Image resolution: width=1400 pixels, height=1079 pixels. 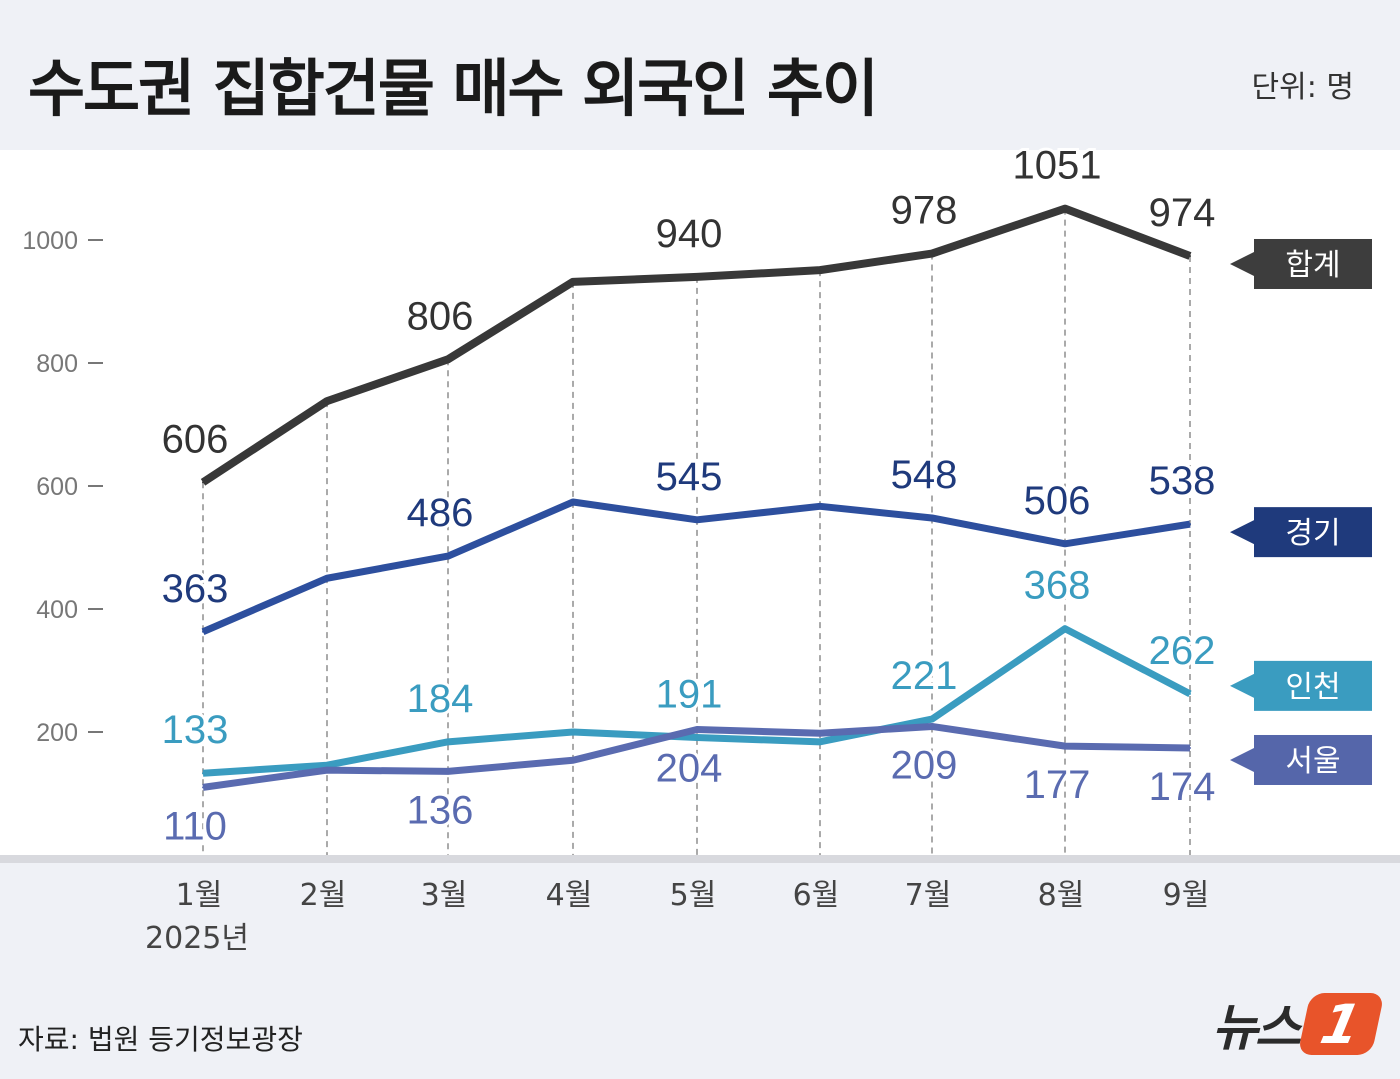 I want to click on data-label: 133, so click(x=195, y=730).